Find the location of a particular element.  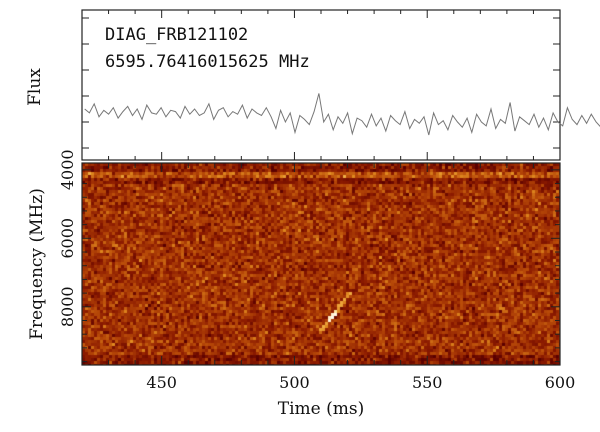

y-tick-labels: 4000 6000 8000 is located at coordinates (67, 238).